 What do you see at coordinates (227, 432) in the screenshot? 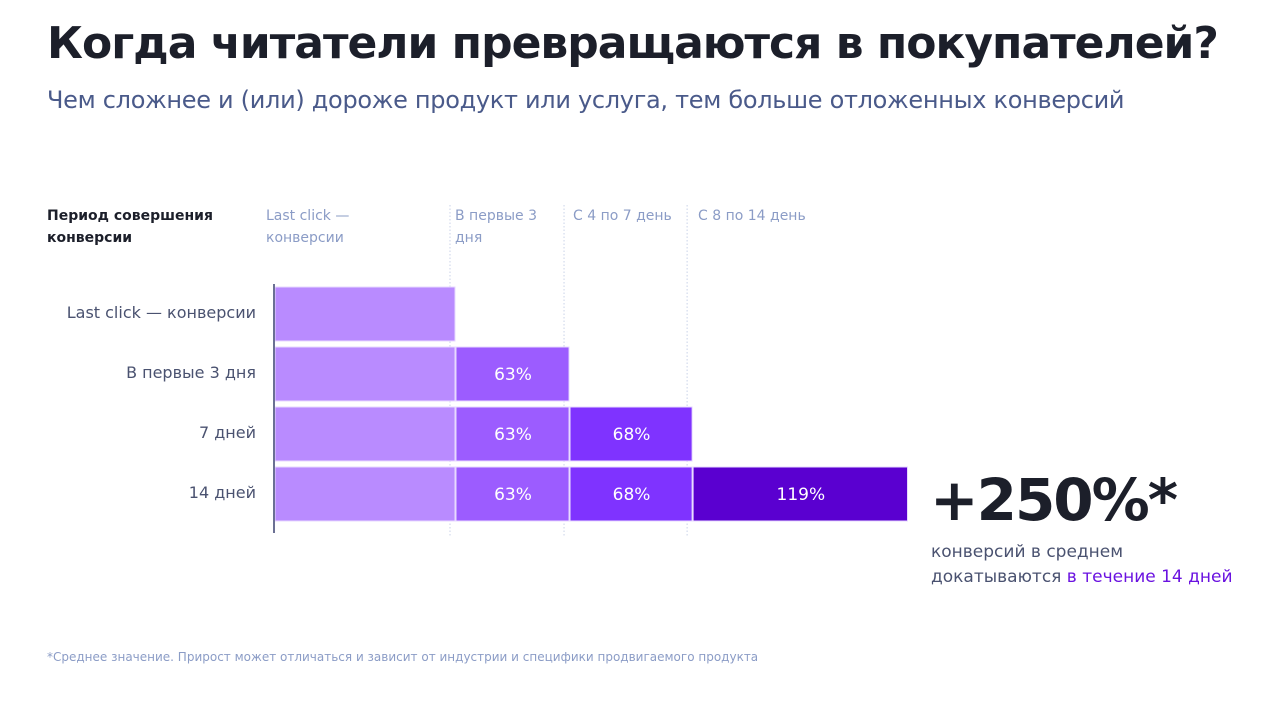
I see `row-label-7-days: 7 дней` at bounding box center [227, 432].